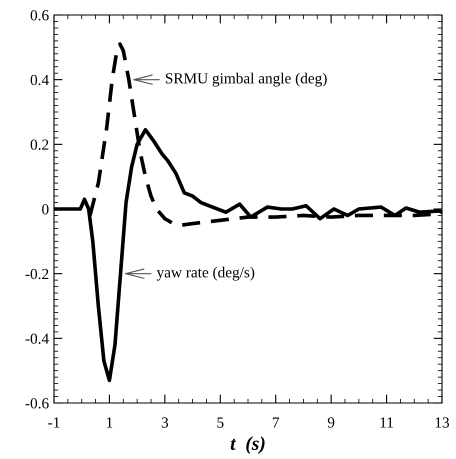 Image resolution: width=456 pixels, height=459 pixels. I want to click on y-tick-label: 0.4, so click(39, 80).